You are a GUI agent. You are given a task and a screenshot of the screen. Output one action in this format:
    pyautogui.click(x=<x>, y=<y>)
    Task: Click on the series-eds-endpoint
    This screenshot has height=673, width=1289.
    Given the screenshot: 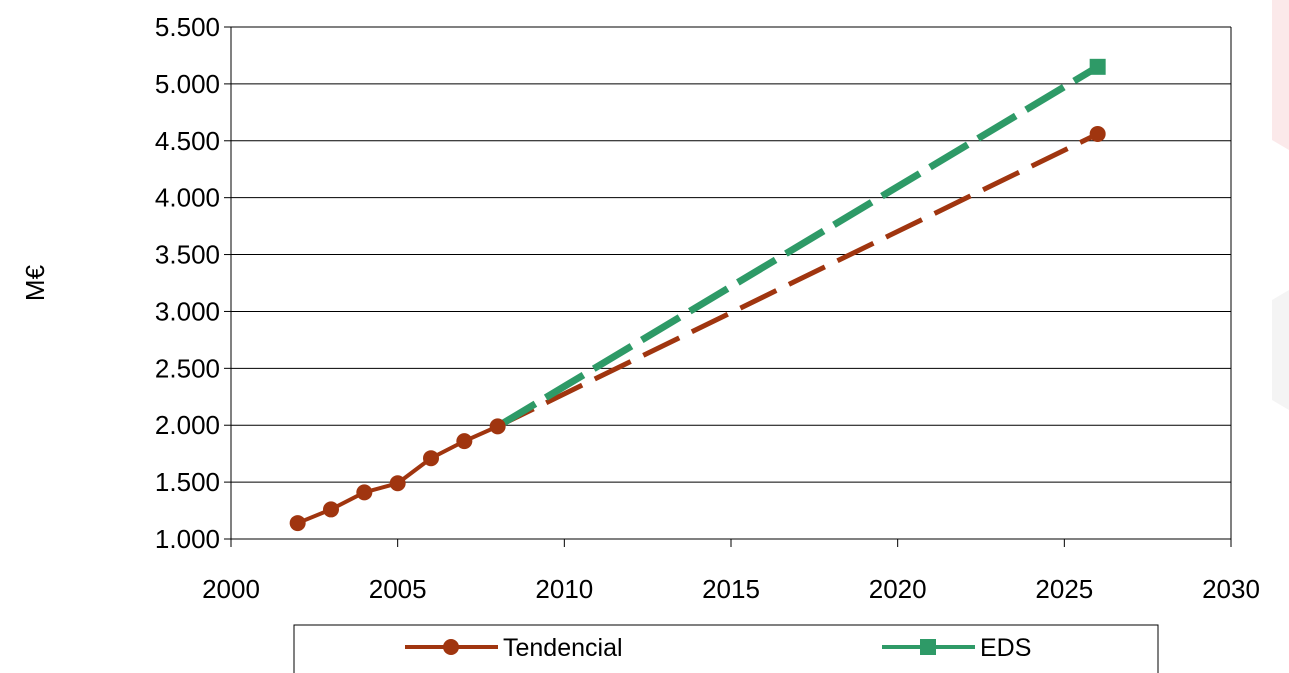 What is the action you would take?
    pyautogui.click(x=1097, y=66)
    